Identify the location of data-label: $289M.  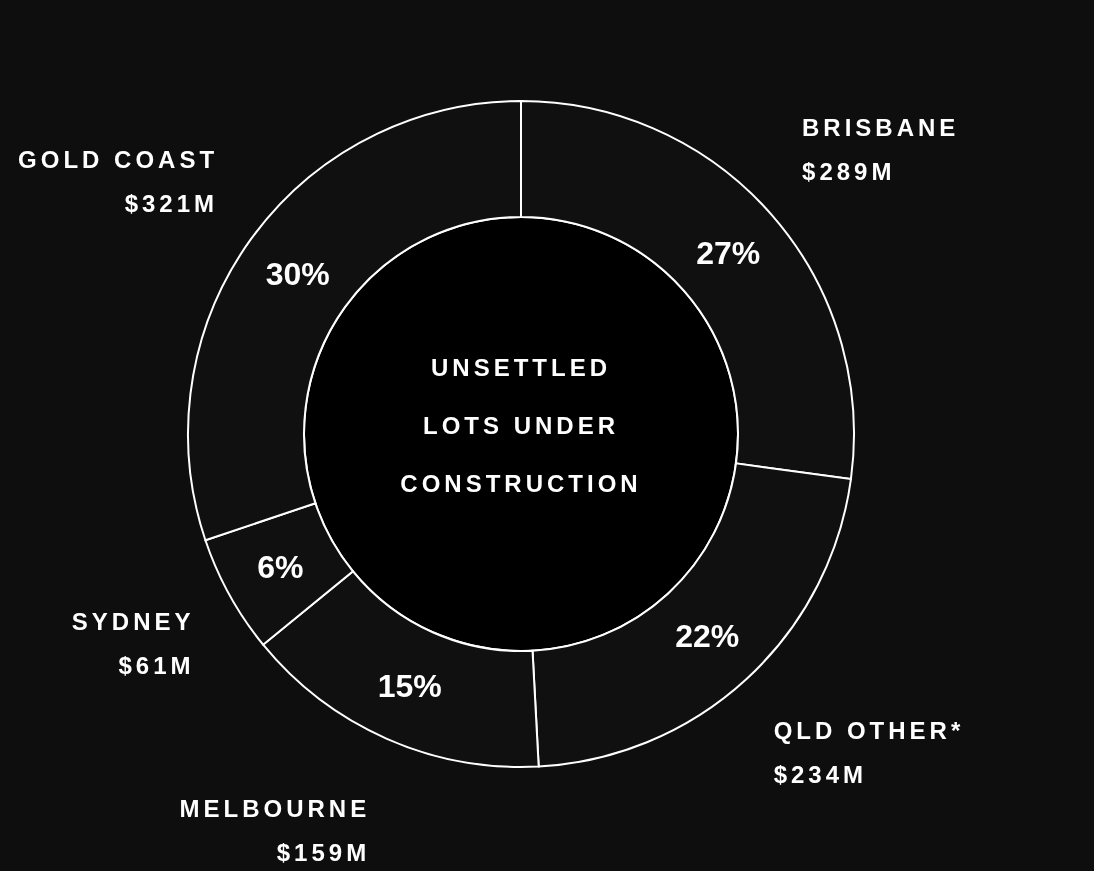
(849, 171).